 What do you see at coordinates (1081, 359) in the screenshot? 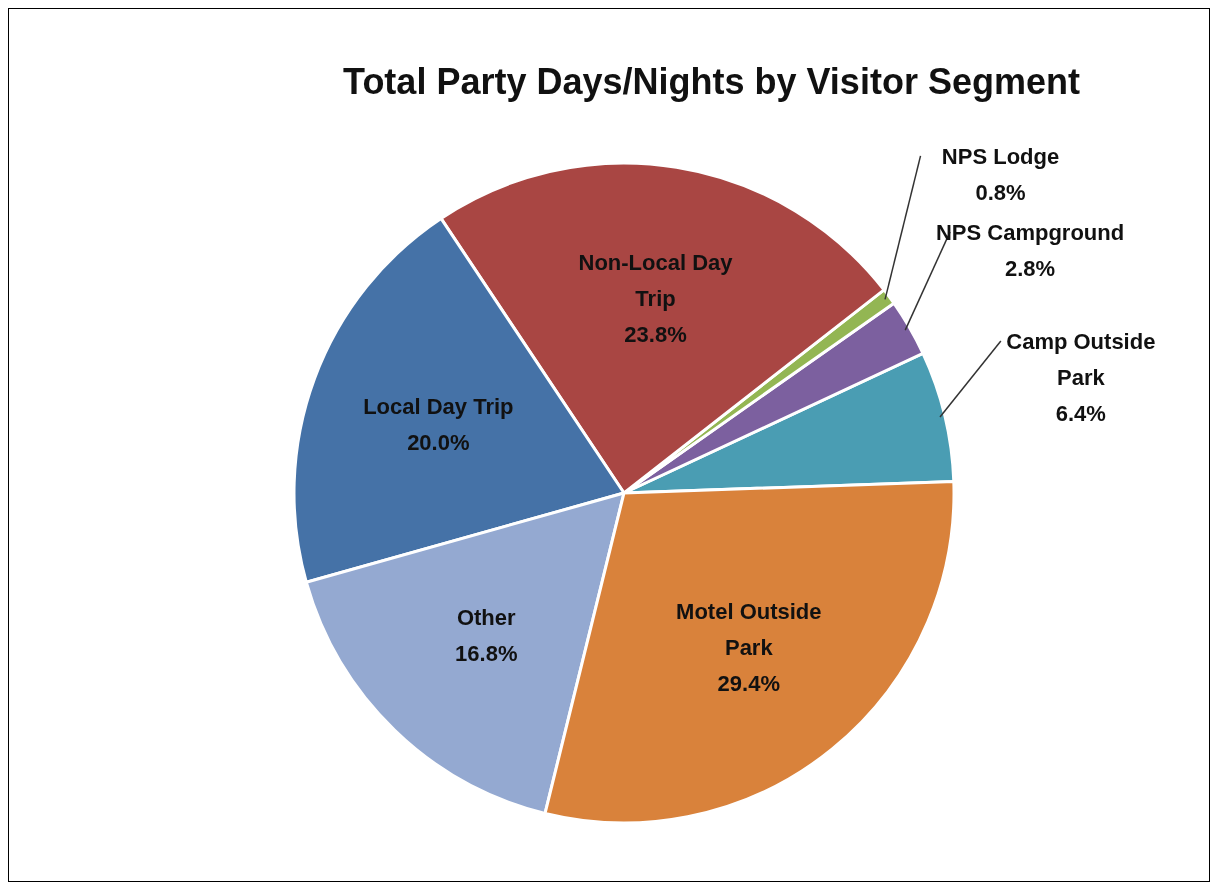
I see `slice-label: Camp Outside Park` at bounding box center [1081, 359].